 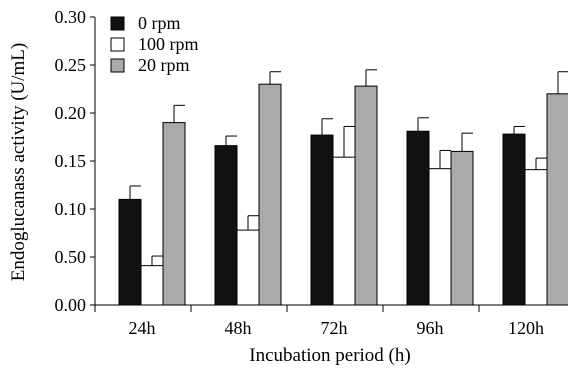 I want to click on legend-label: 100 rpm, so click(x=168, y=44).